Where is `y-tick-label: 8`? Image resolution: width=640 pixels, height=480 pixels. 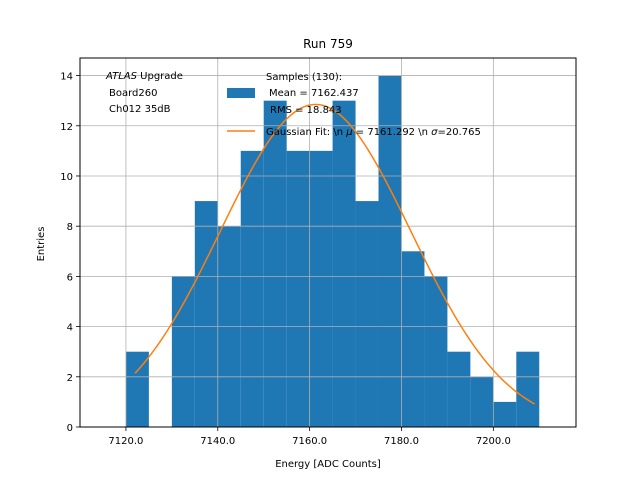
y-tick-label: 8 is located at coordinates (70, 227).